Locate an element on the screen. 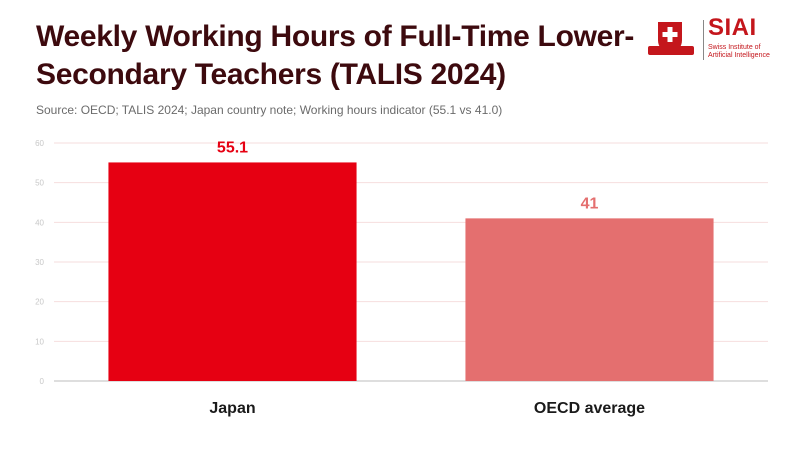  data-label: 41 is located at coordinates (590, 203).